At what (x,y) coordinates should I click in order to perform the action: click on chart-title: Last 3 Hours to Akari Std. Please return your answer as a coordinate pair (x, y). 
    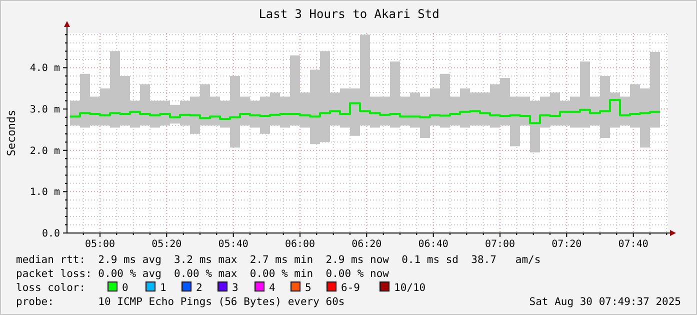
    Looking at the image, I should click on (349, 14).